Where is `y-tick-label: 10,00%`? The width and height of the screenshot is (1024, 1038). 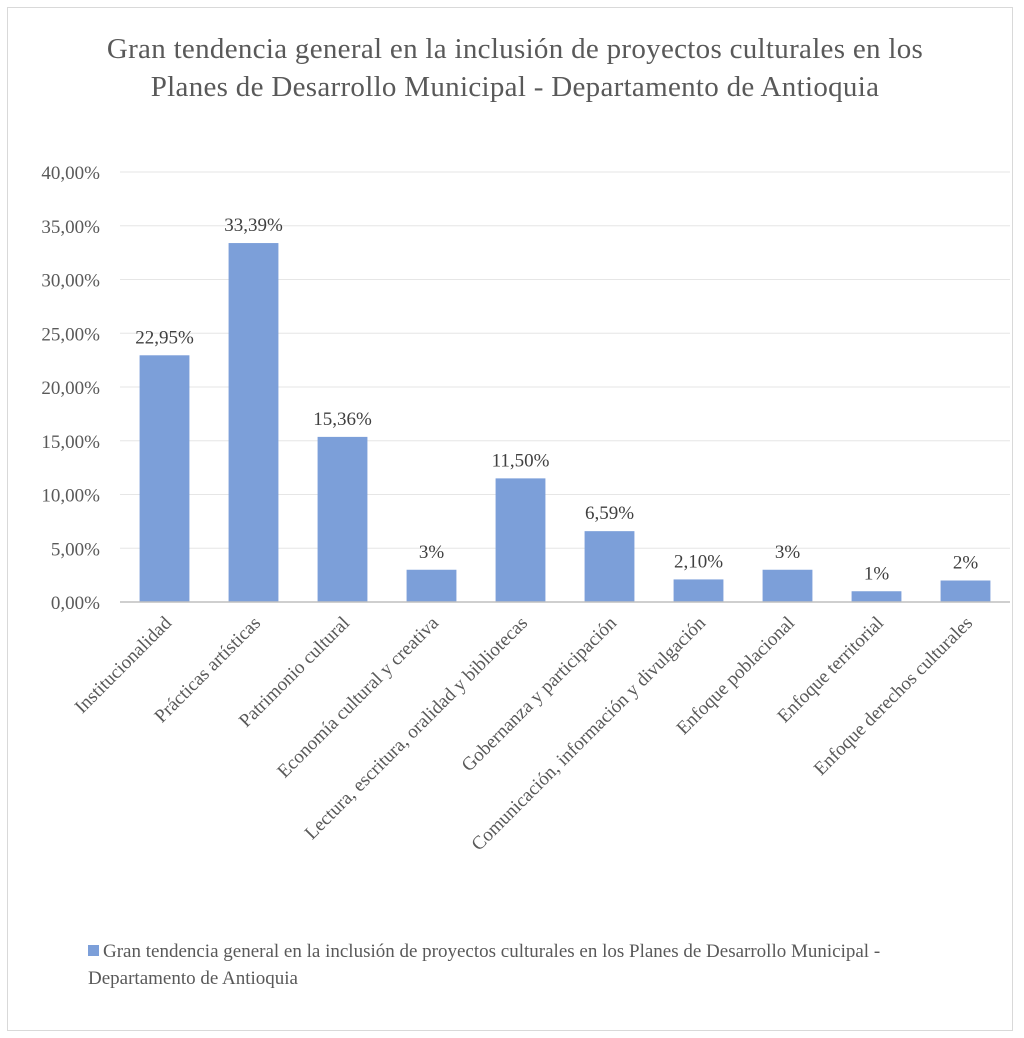 y-tick-label: 10,00% is located at coordinates (70, 496).